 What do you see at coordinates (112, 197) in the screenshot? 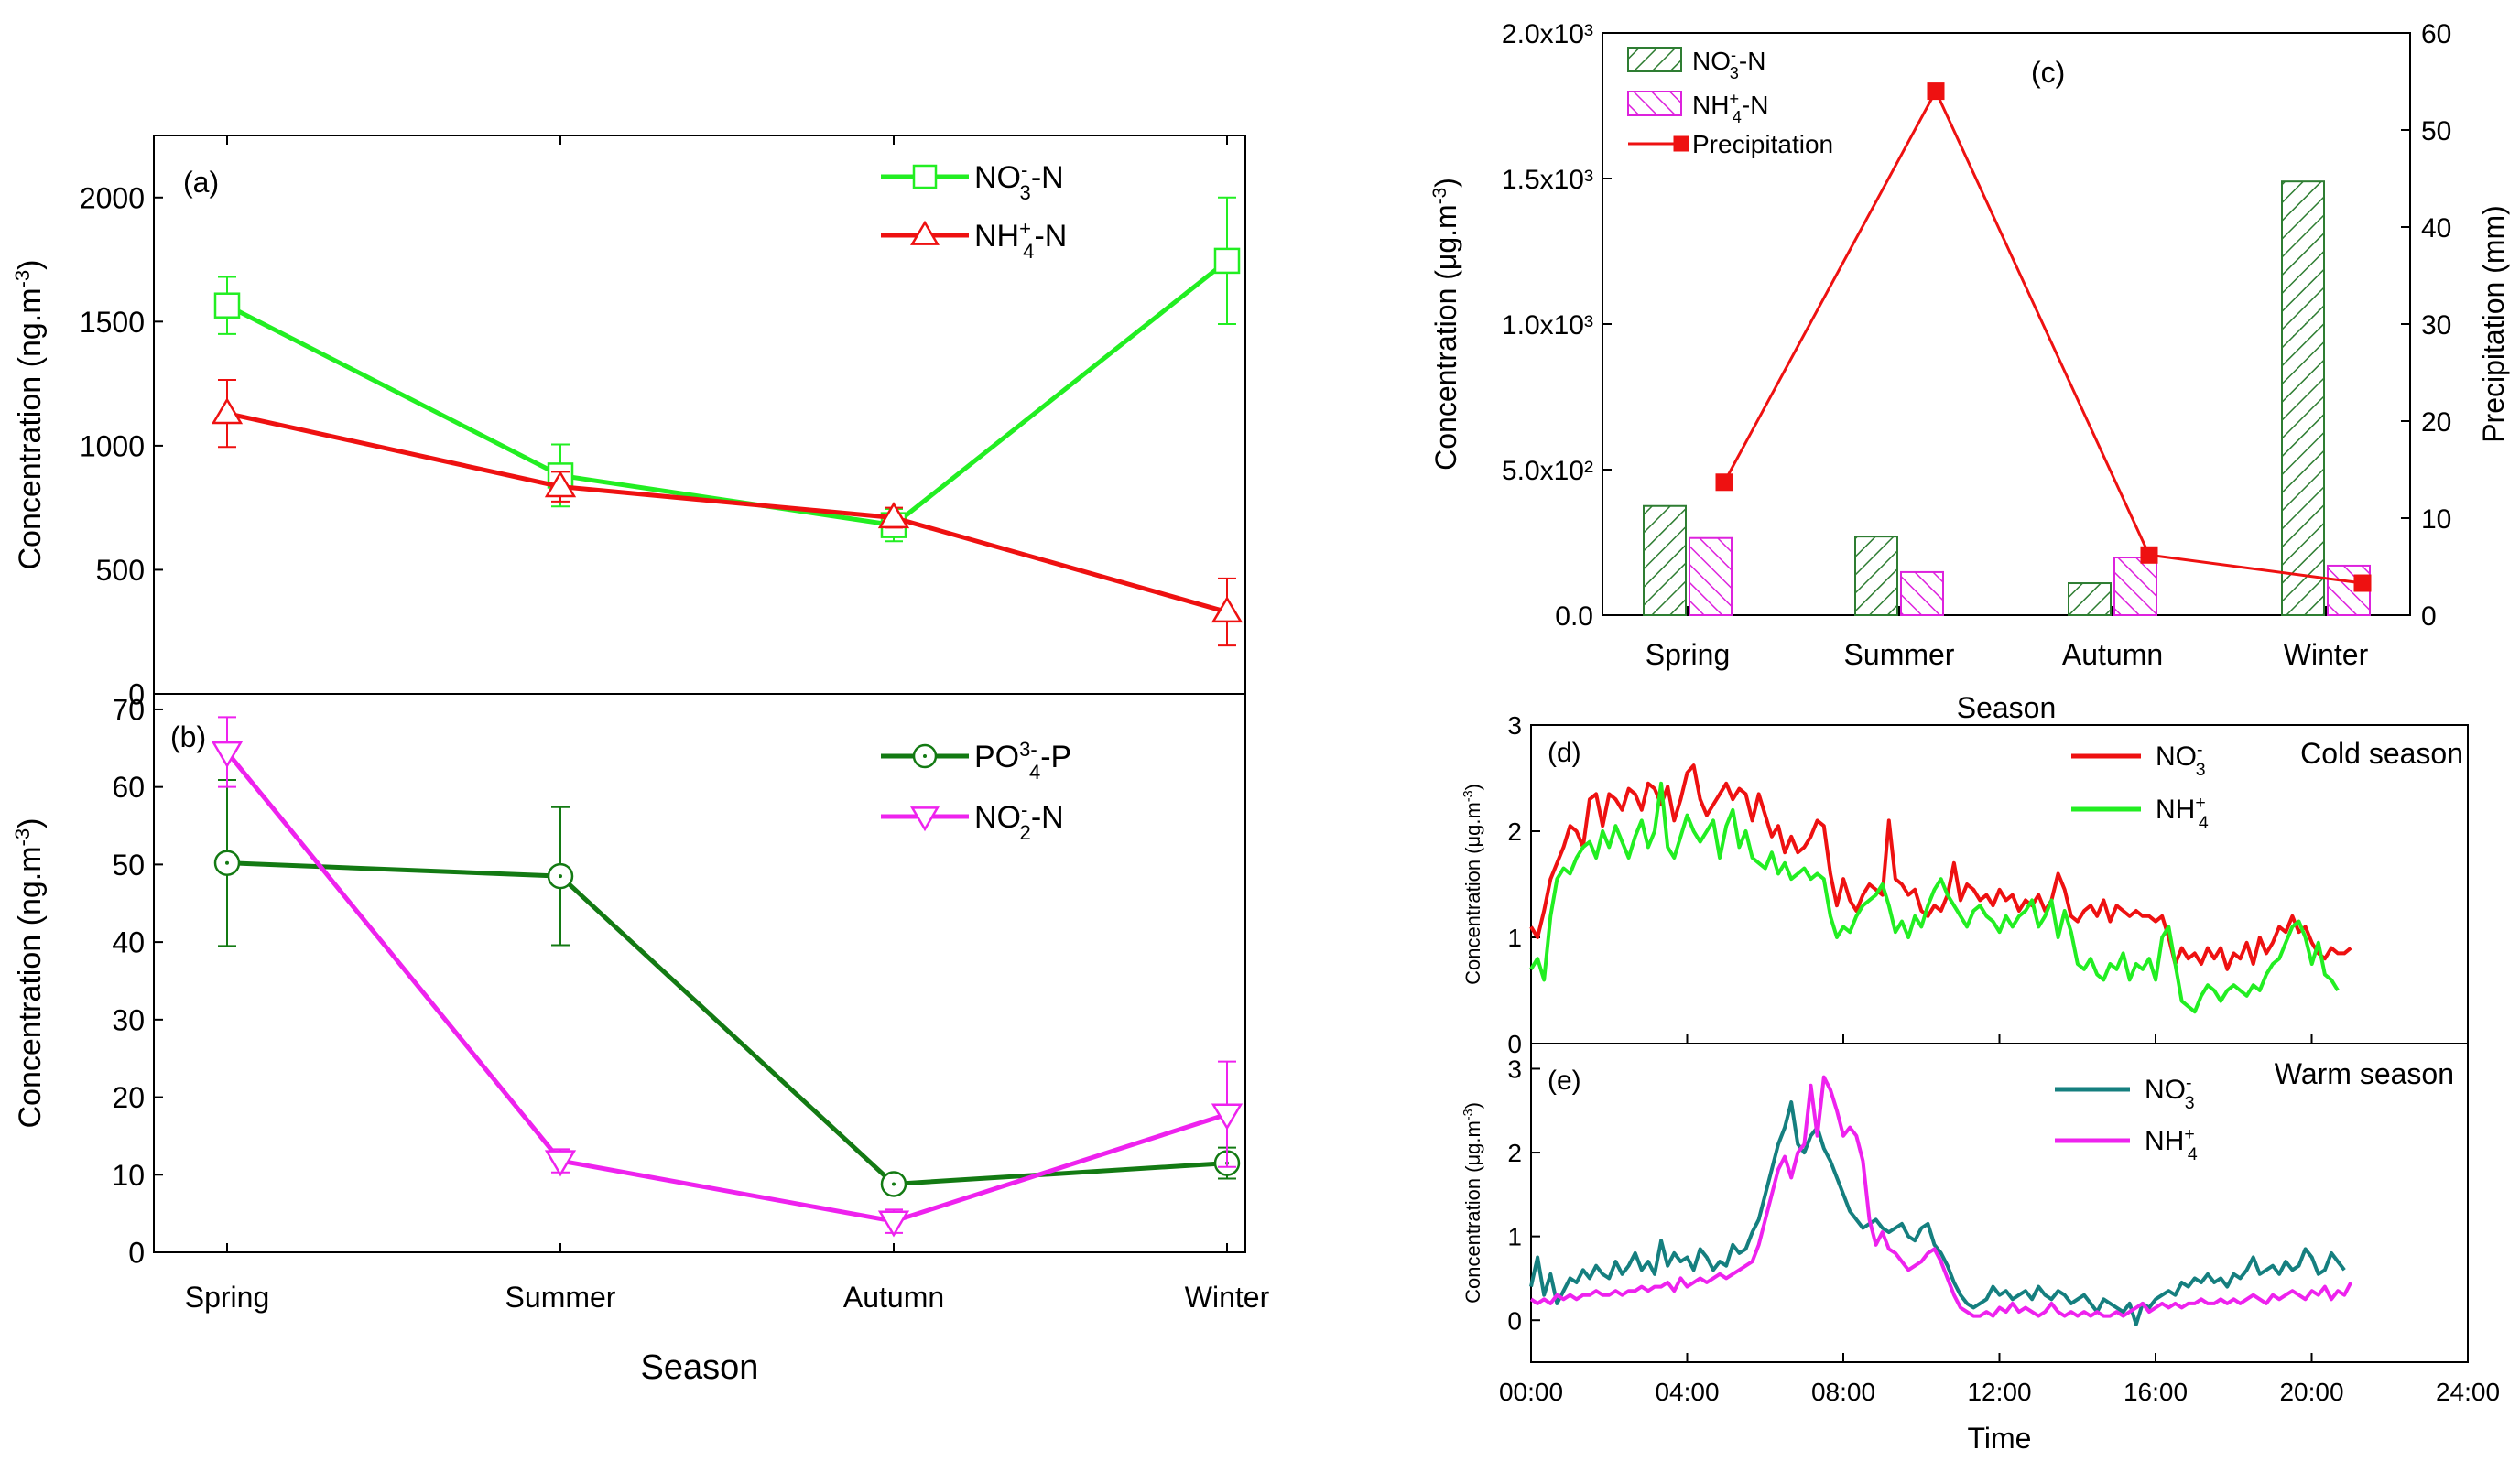
I see `panel-a-y-tick-label: 2000` at bounding box center [112, 197].